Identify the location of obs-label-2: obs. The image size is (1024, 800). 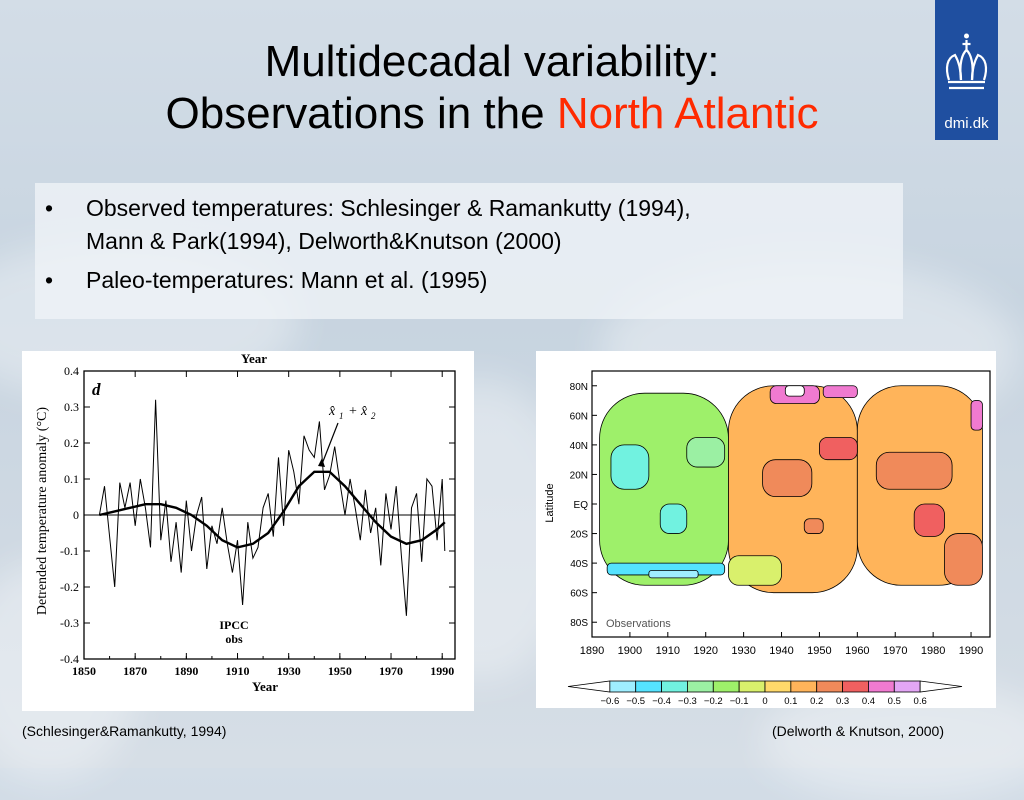
(234, 639).